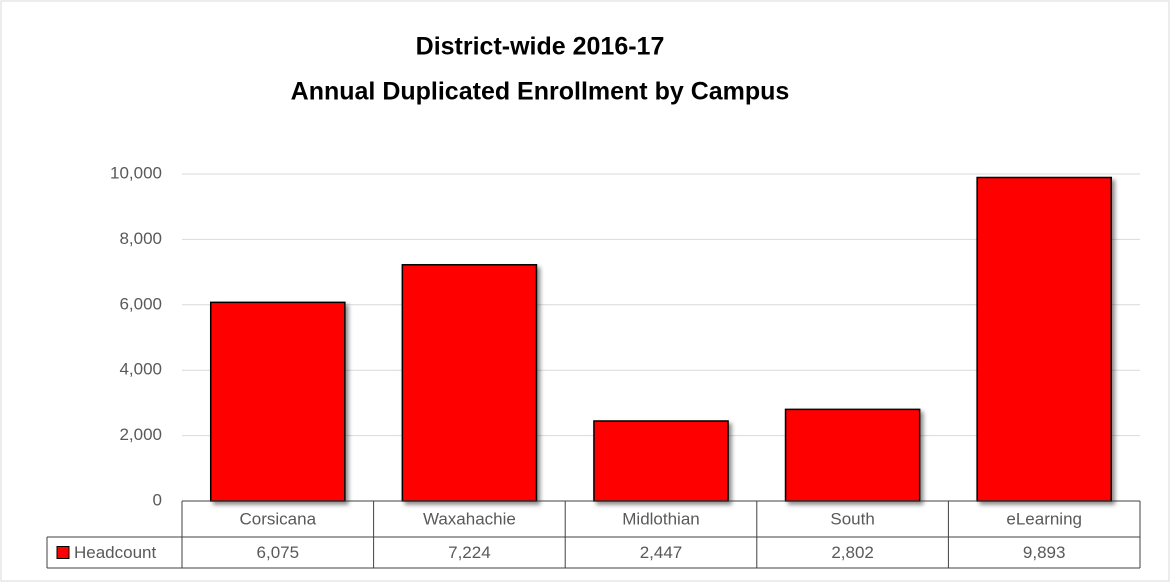  I want to click on y-tick-label: 0, so click(157, 499).